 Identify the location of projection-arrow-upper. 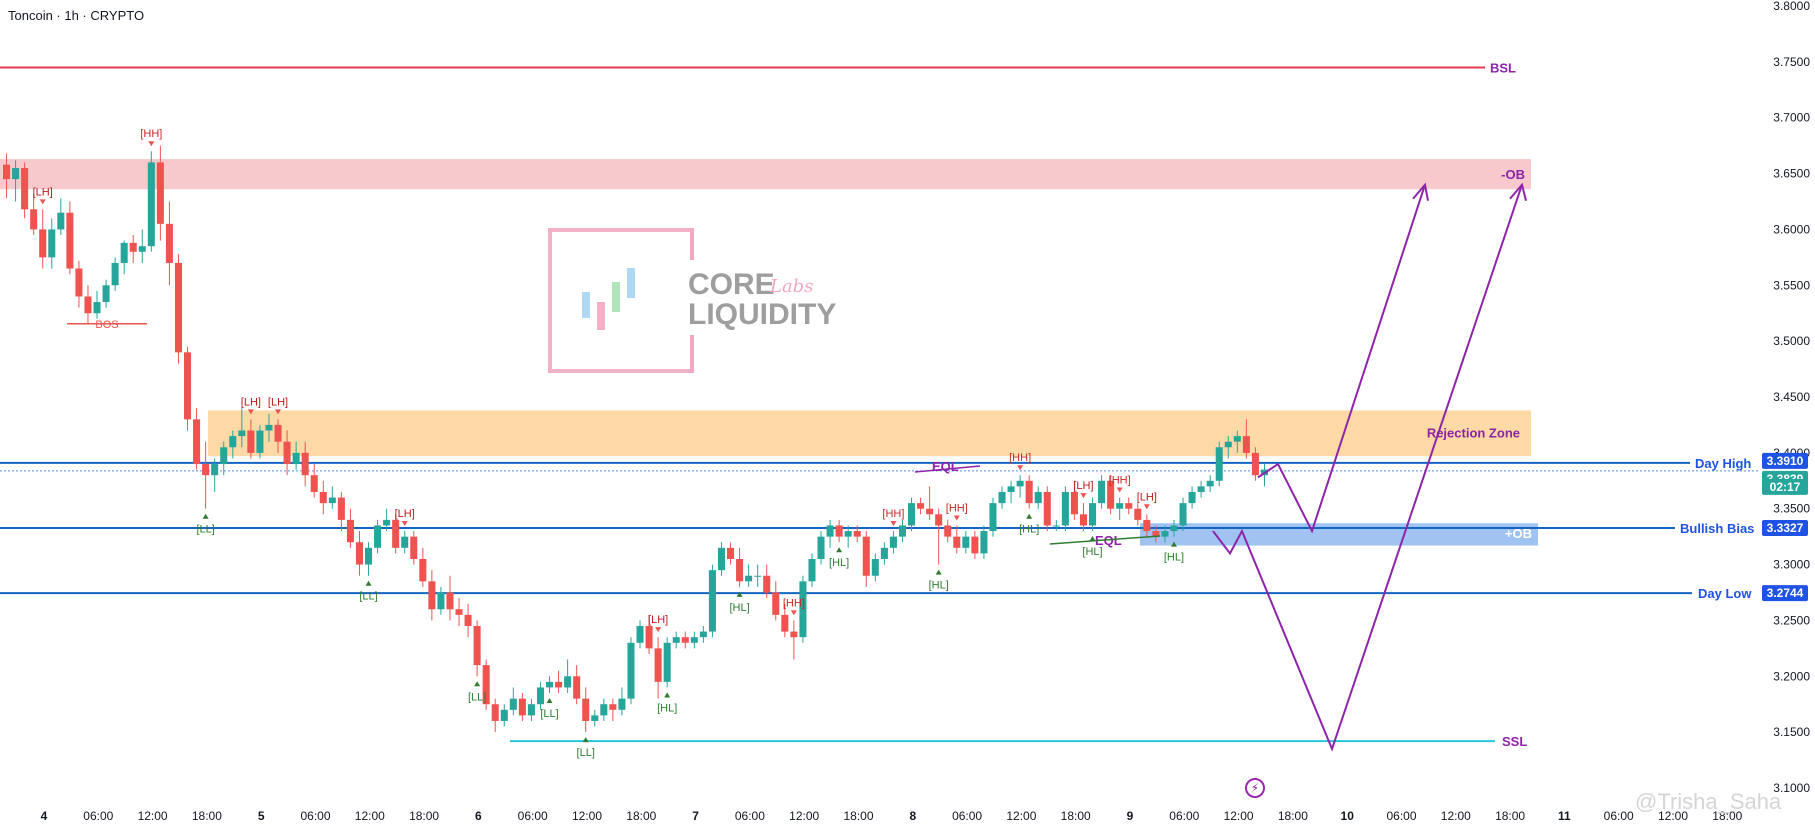
(1420, 191).